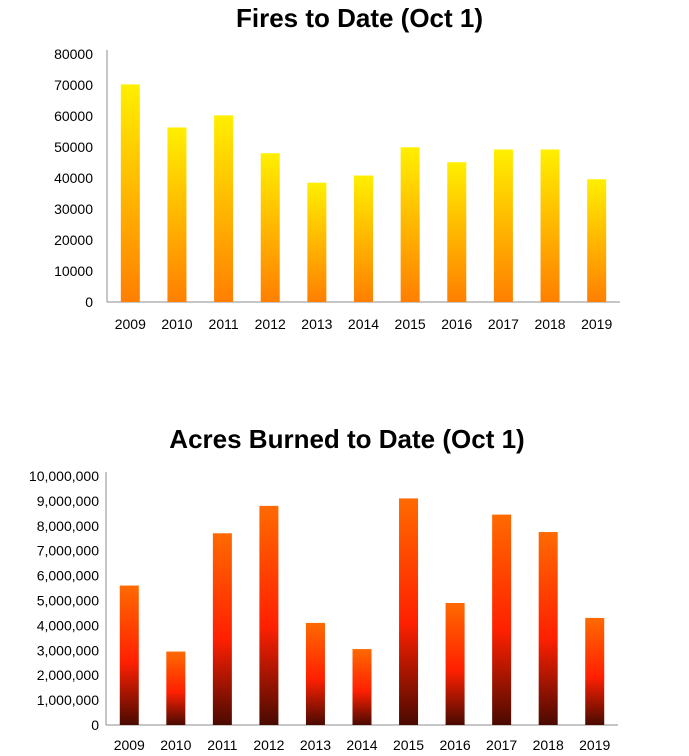 The image size is (689, 756). What do you see at coordinates (73, 178) in the screenshot?
I see `y-tick-label: 40000` at bounding box center [73, 178].